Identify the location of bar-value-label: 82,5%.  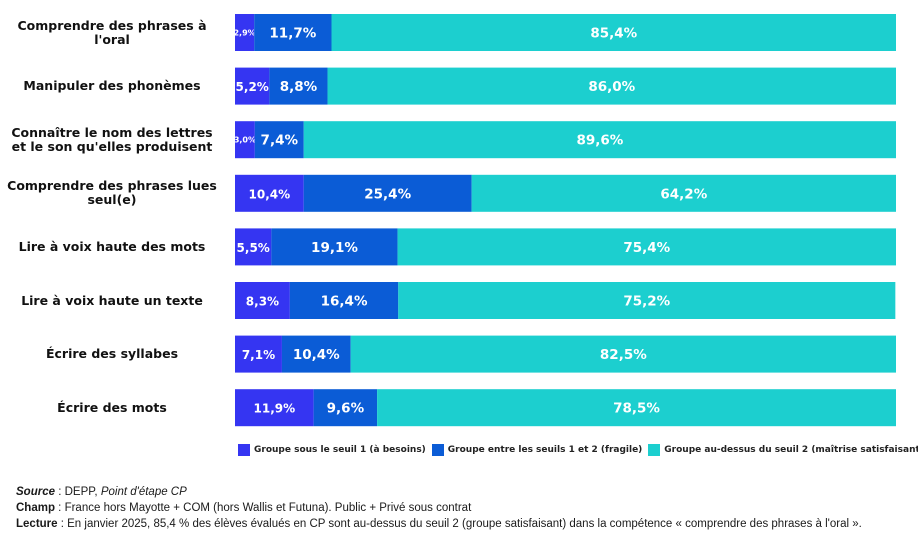
(623, 355).